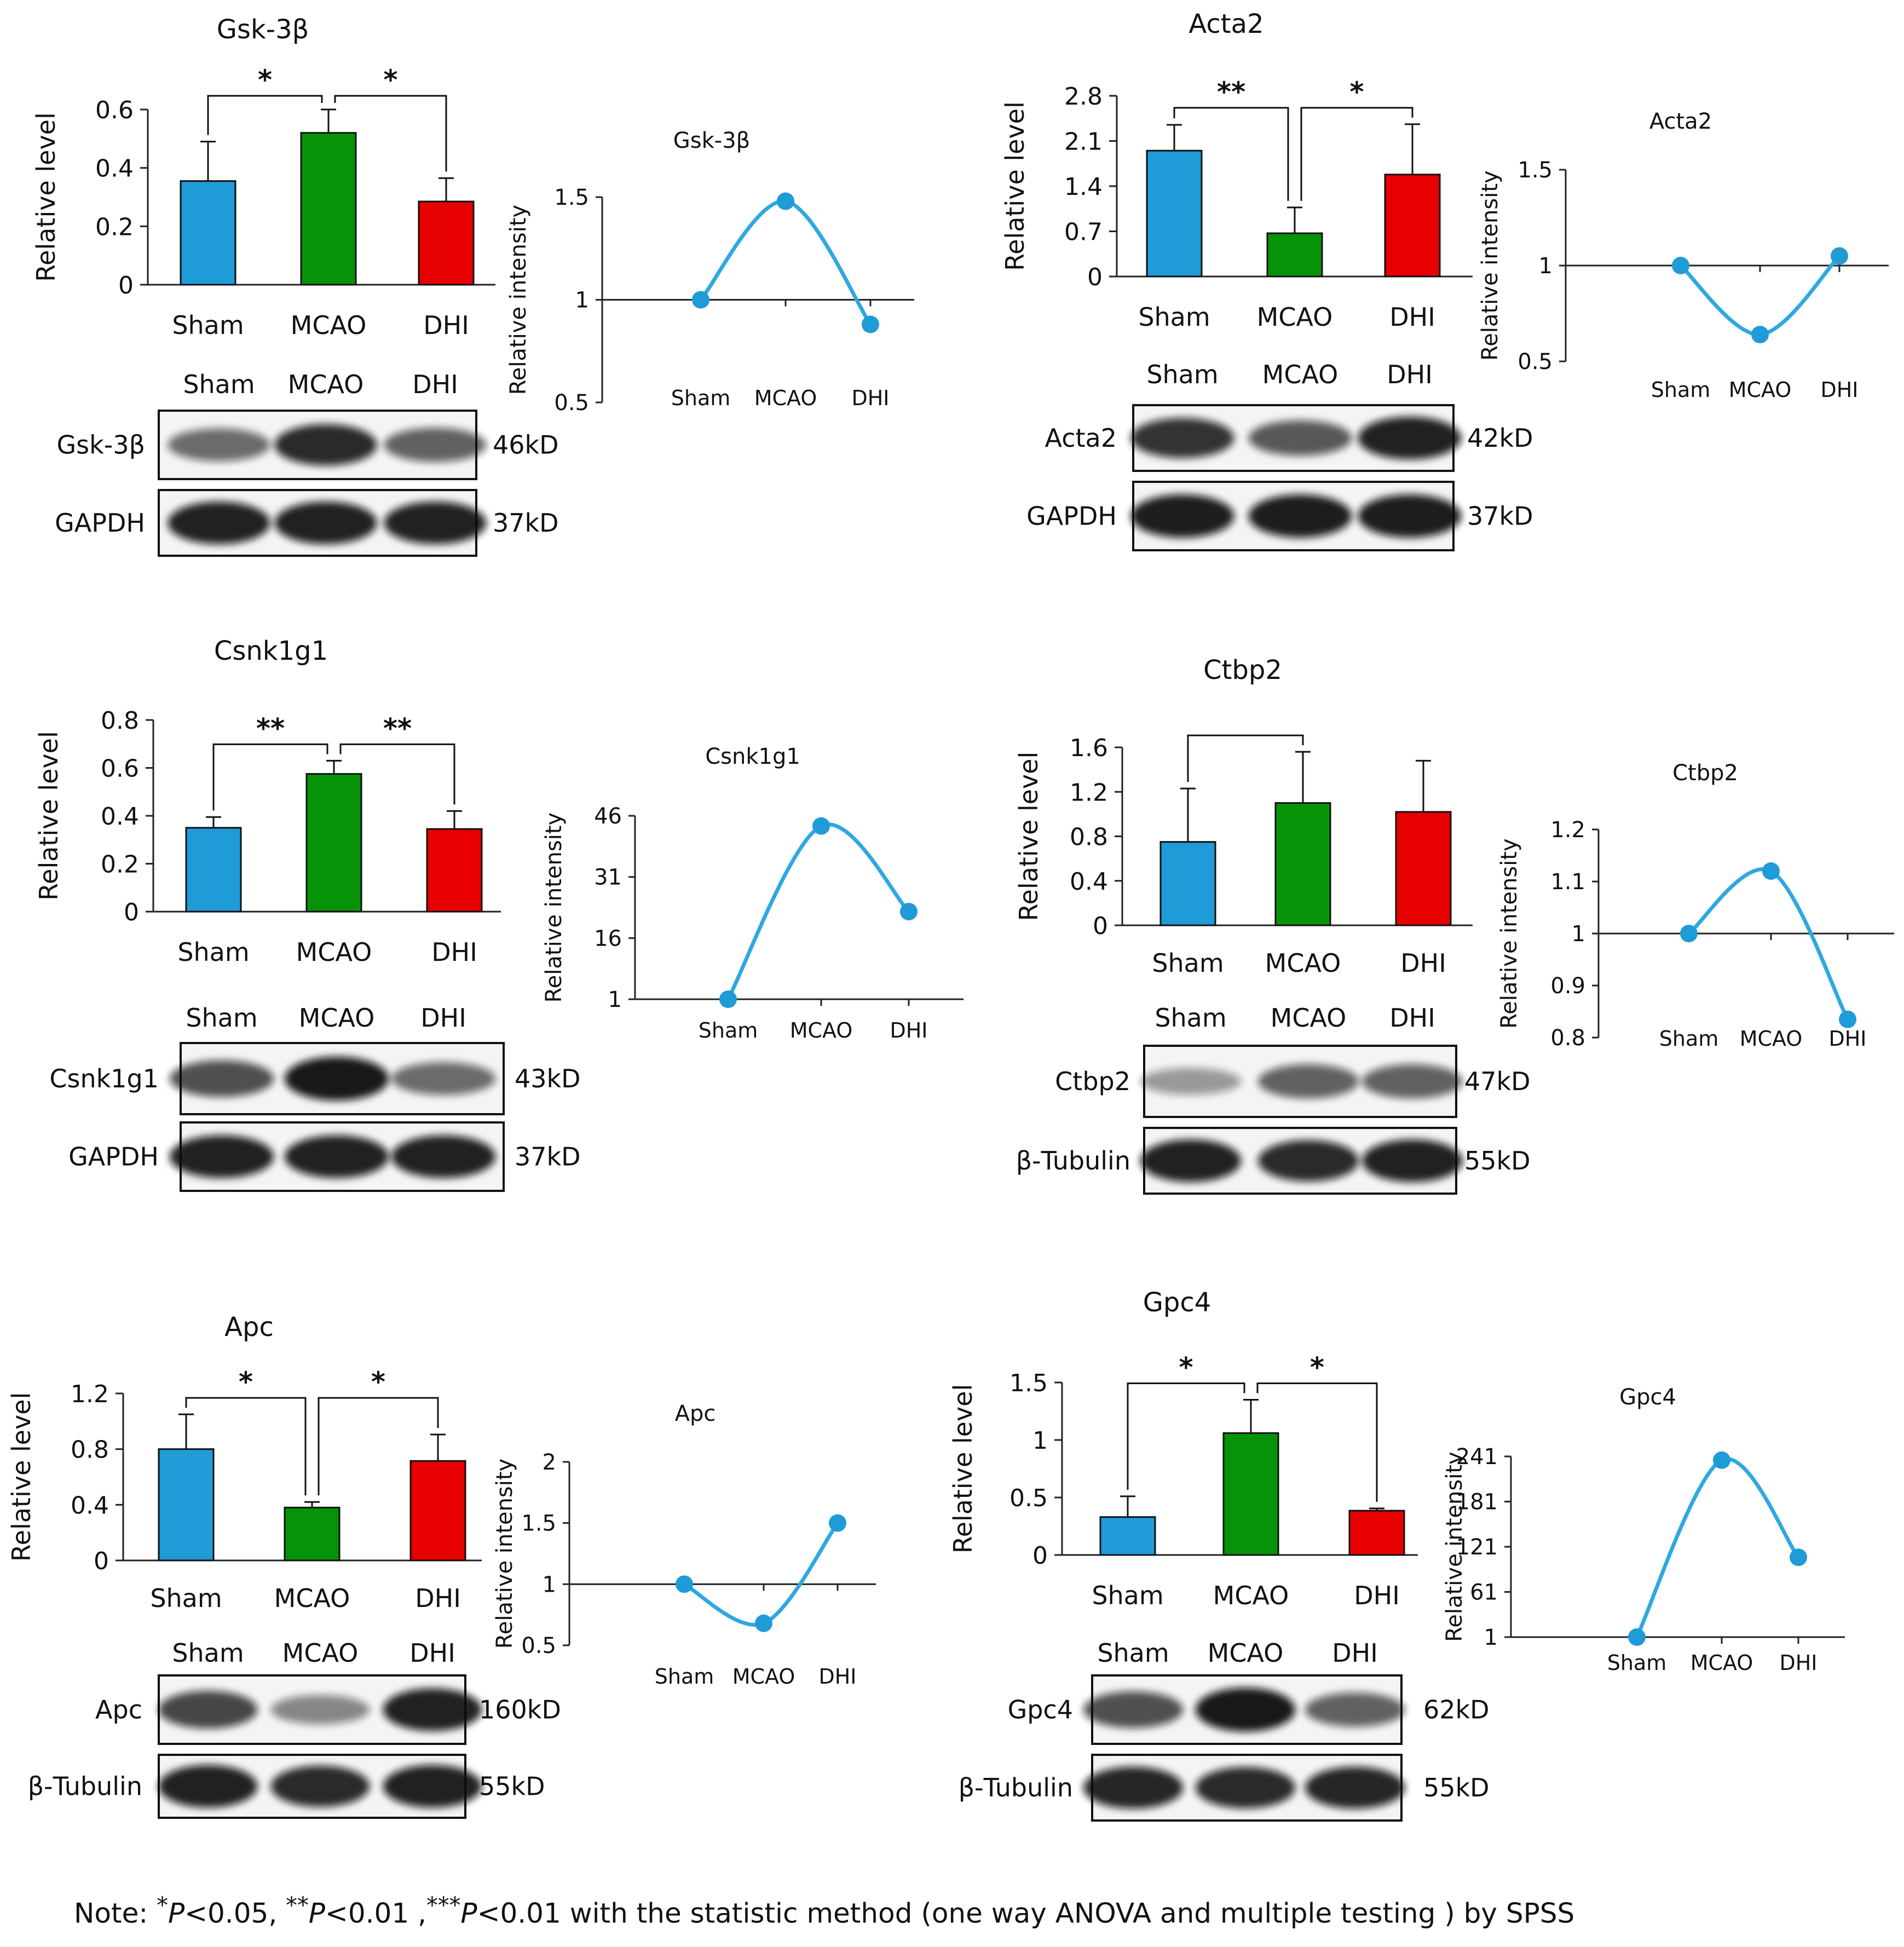 This screenshot has width=1904, height=1947. I want to click on line-chart-title: Acta2, so click(1680, 121).